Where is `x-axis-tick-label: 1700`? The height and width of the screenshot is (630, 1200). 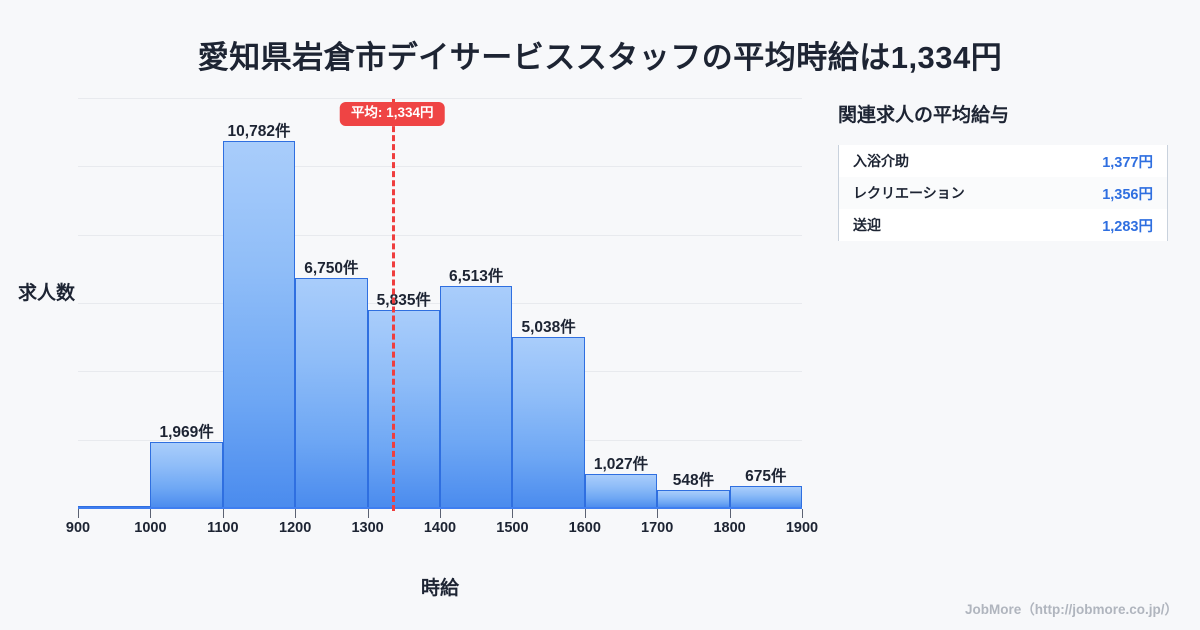 x-axis-tick-label: 1700 is located at coordinates (657, 528).